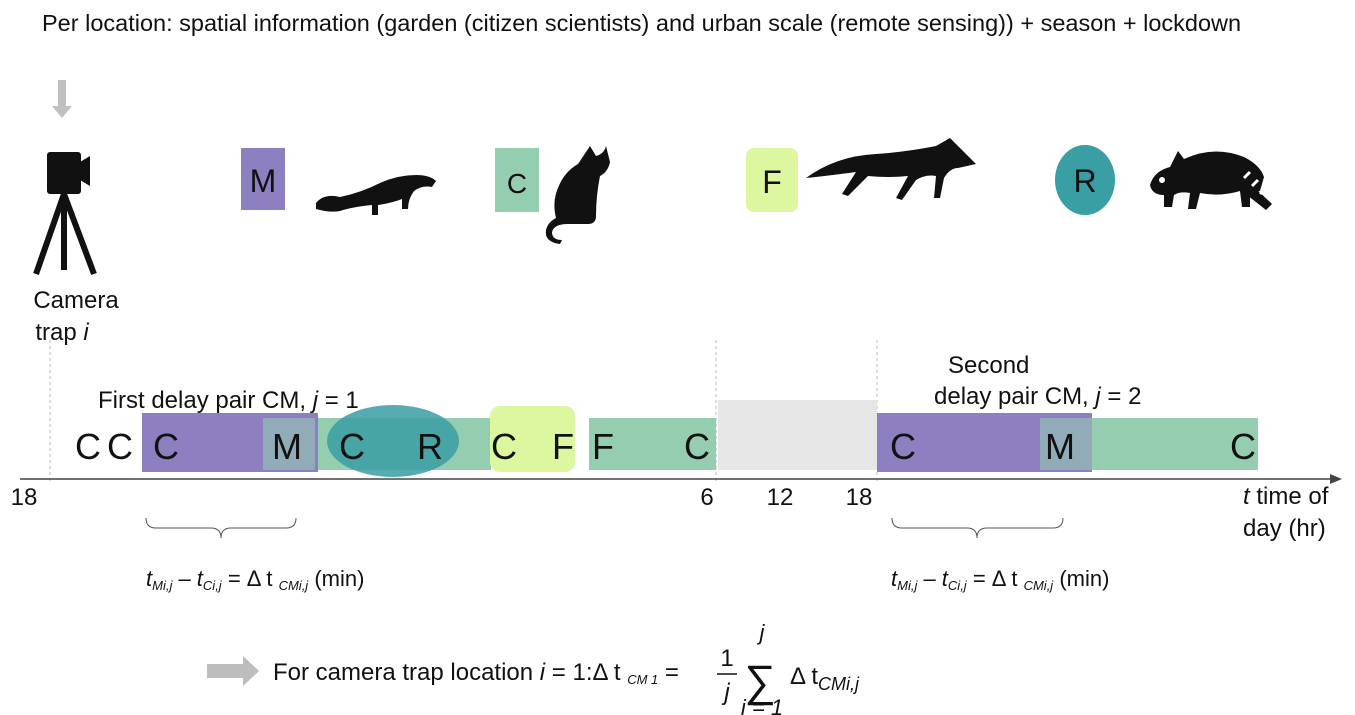 This screenshot has width=1355, height=715. What do you see at coordinates (780, 497) in the screenshot?
I see `tick-label: 12` at bounding box center [780, 497].